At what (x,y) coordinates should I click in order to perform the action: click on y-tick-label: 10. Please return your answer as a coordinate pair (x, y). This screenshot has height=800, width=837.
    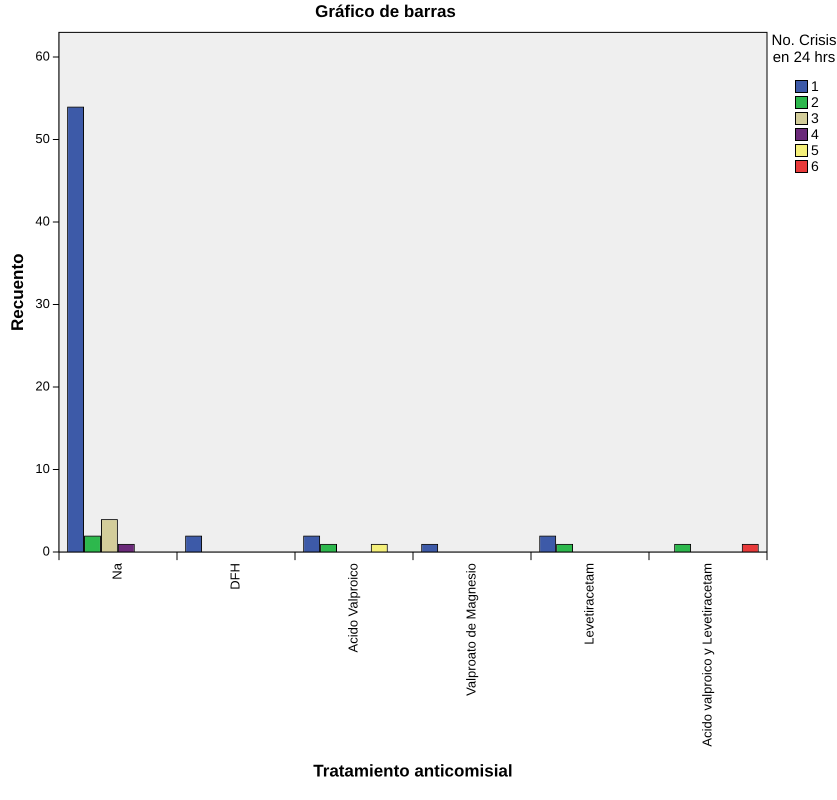
    Looking at the image, I should click on (42, 468).